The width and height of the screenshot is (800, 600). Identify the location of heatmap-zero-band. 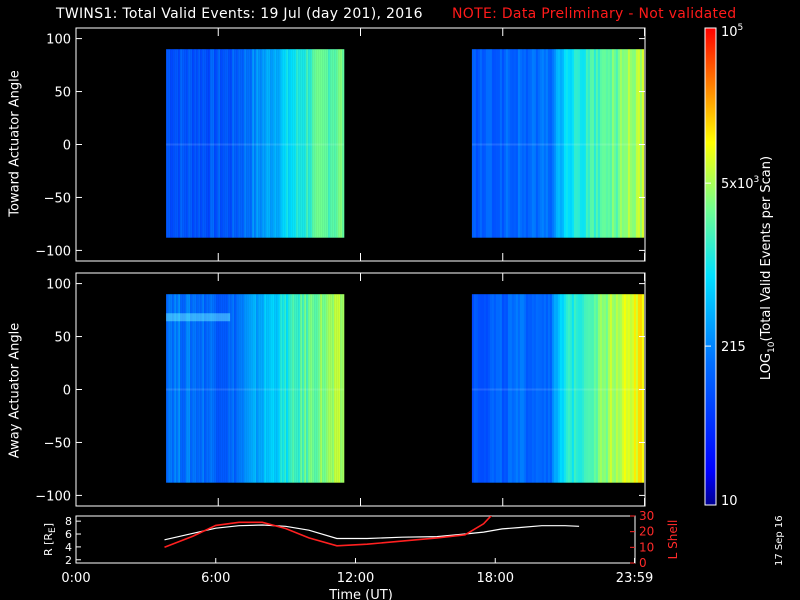
(557, 389).